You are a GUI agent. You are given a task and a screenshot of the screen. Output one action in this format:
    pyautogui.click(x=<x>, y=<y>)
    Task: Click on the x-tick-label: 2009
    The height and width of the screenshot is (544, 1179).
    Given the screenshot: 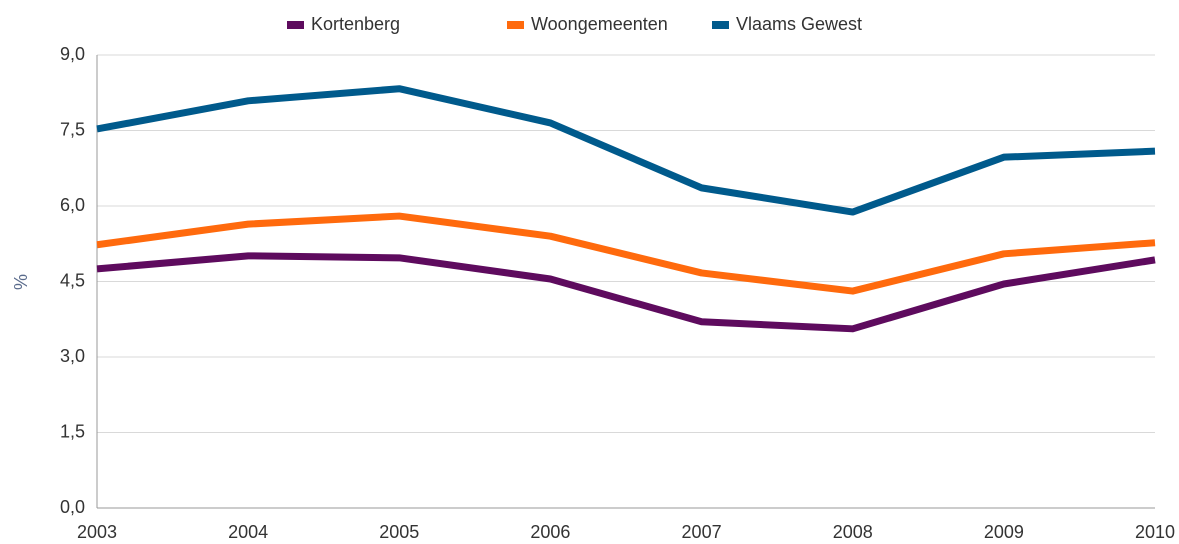 What is the action you would take?
    pyautogui.click(x=1004, y=532)
    